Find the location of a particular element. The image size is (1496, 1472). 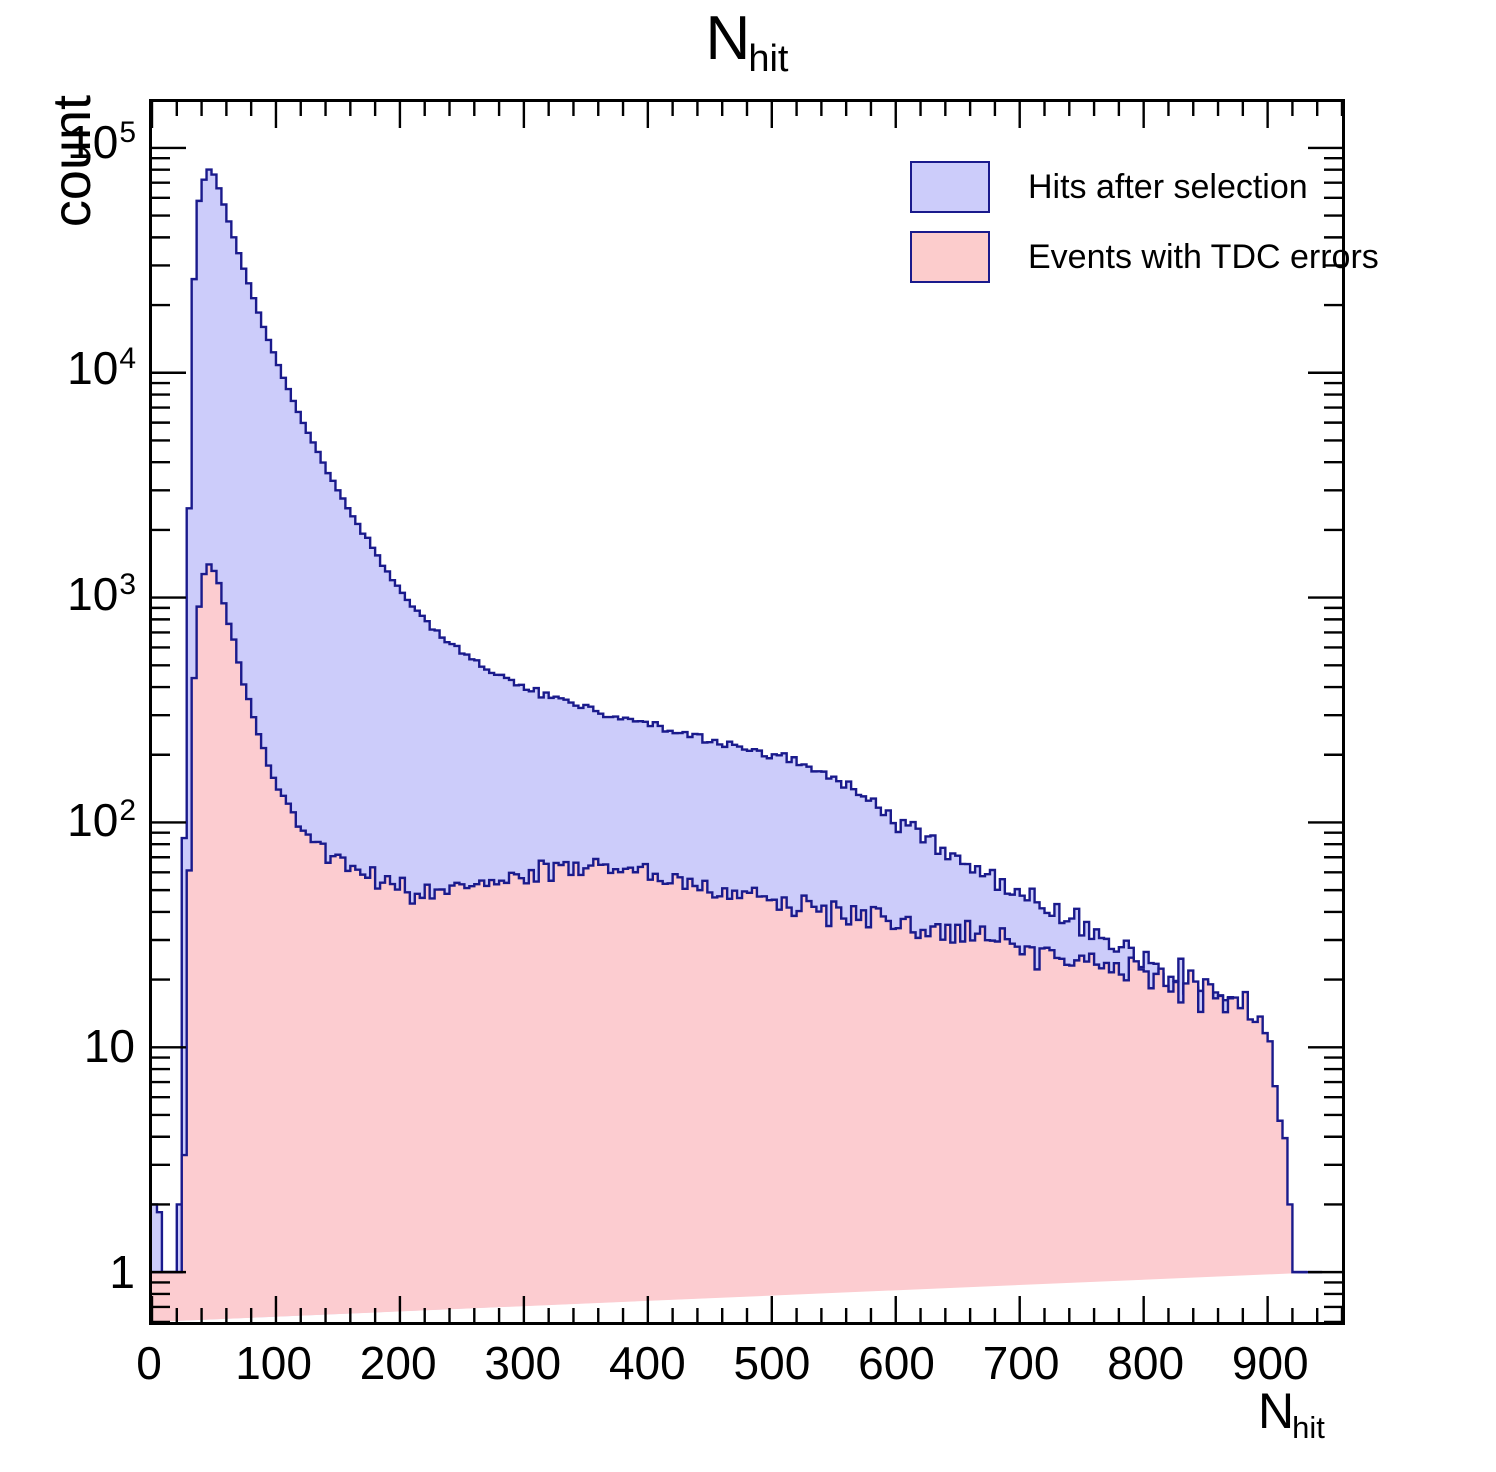

x-axis-title: Nhit is located at coordinates (1292, 1413).